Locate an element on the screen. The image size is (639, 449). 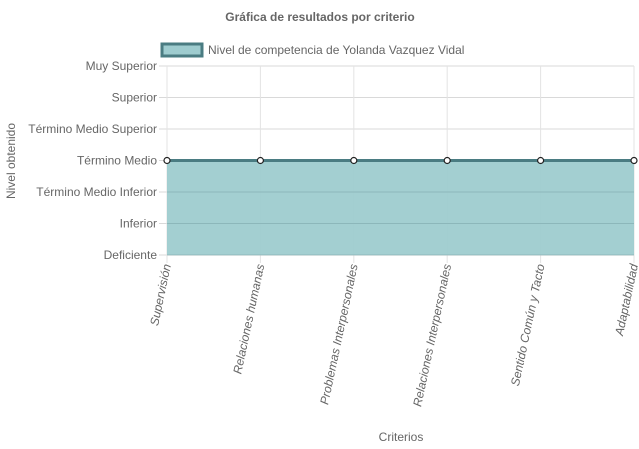
x-tick-label: Sentido Común y Tacto is located at coordinates (528, 324).